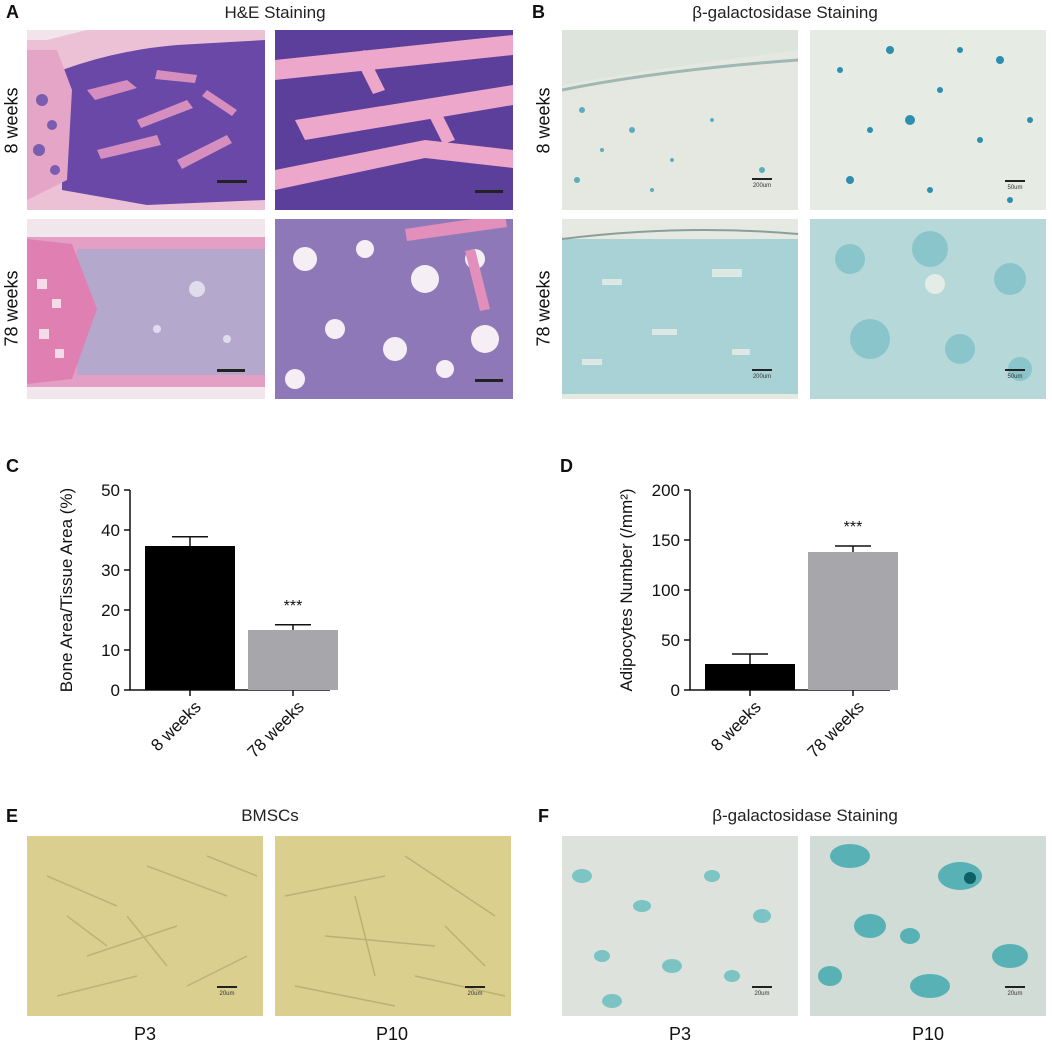 Image resolution: width=1052 pixels, height=1049 pixels. Describe the element at coordinates (474, 994) in the screenshot. I see `bmsc-p10-scale-text: 20um` at that location.